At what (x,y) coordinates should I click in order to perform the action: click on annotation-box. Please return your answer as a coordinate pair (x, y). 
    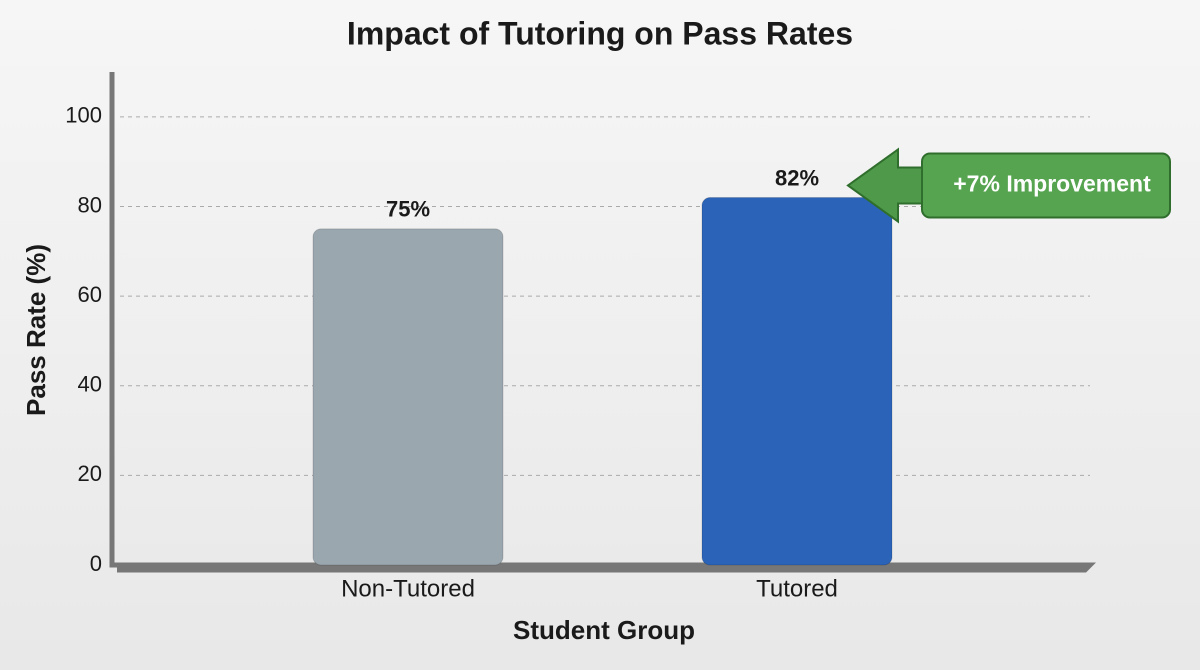
    Looking at the image, I should click on (1046, 185).